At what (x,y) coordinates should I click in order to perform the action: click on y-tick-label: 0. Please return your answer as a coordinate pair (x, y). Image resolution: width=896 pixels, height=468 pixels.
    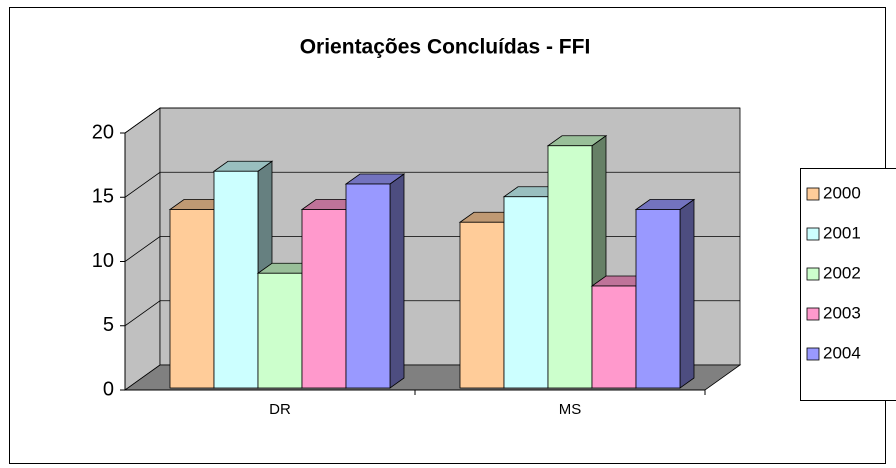
    Looking at the image, I should click on (108, 389).